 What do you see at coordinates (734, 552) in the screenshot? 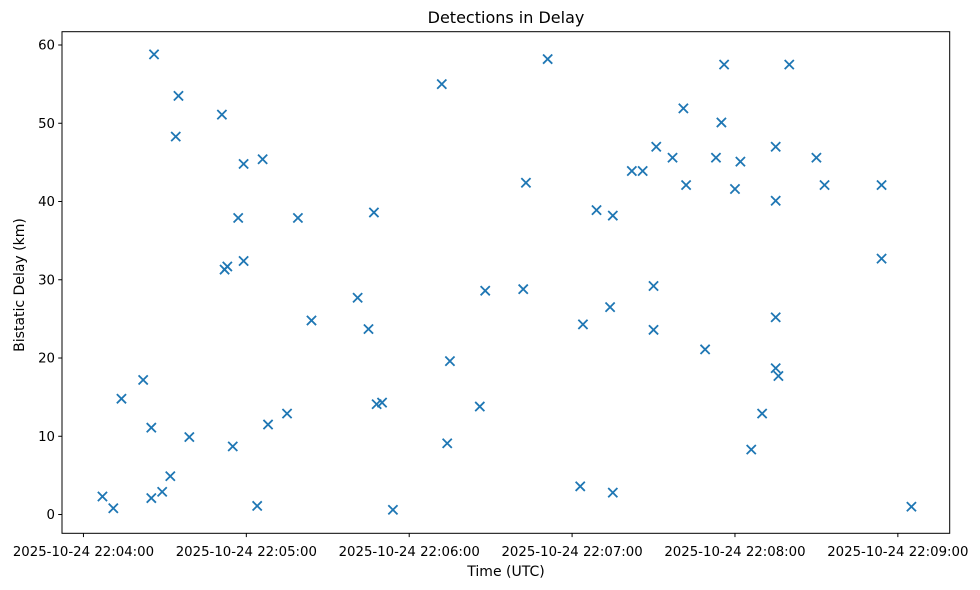
I see `x-tick-label: 2025-10-24 22:08:00` at bounding box center [734, 552].